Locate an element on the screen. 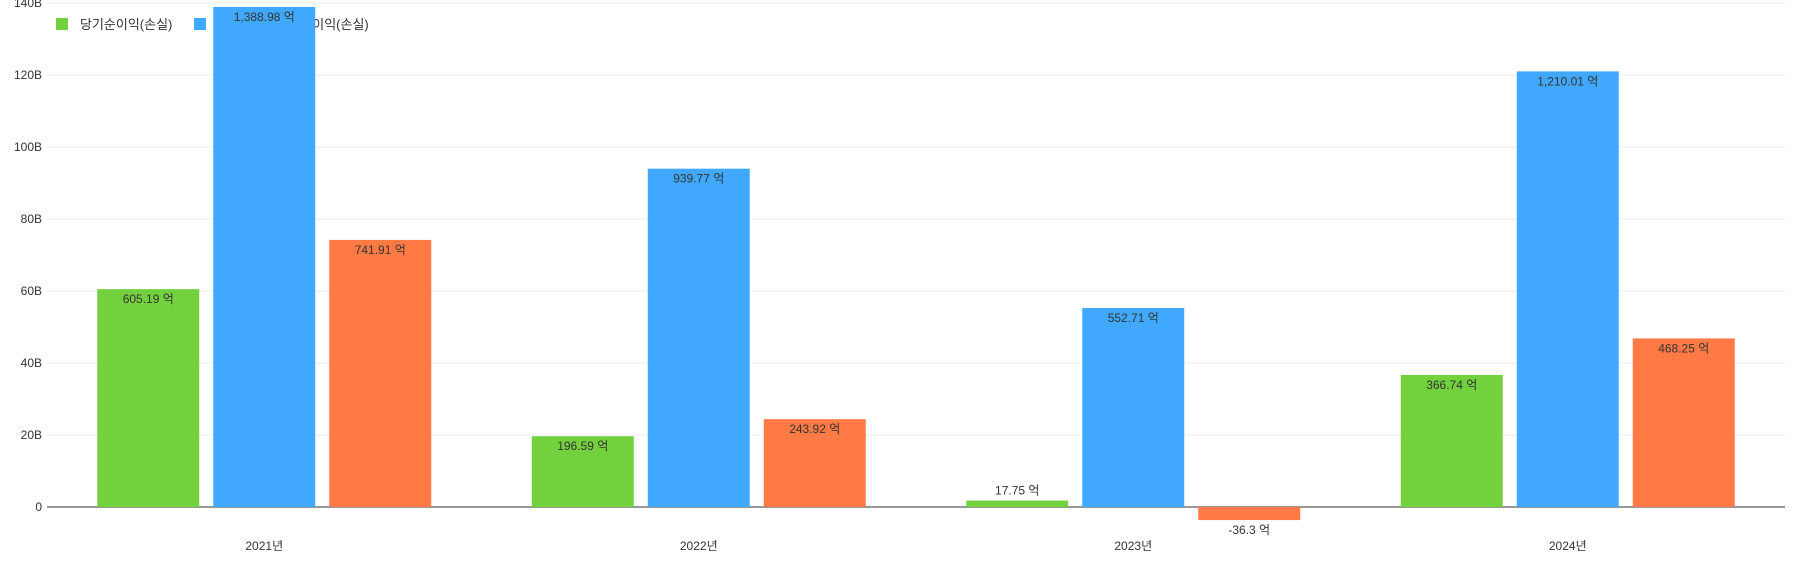  y-tick-label: 140B is located at coordinates (28, 5).